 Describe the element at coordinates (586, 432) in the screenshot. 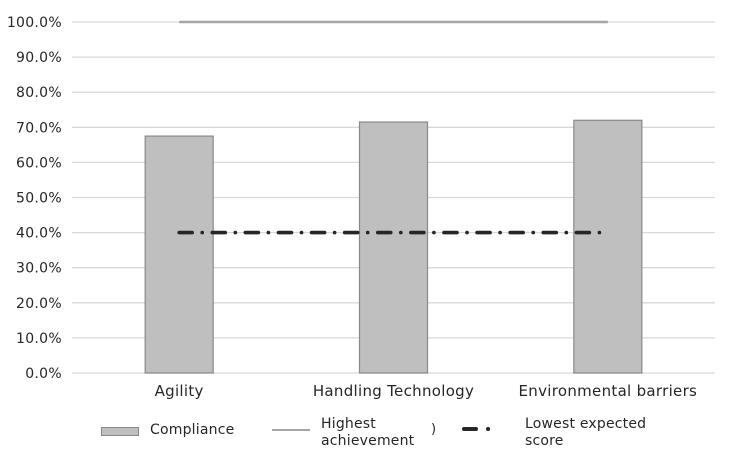

I see `legend-label-lowest-expected: Lowest expected score` at that location.